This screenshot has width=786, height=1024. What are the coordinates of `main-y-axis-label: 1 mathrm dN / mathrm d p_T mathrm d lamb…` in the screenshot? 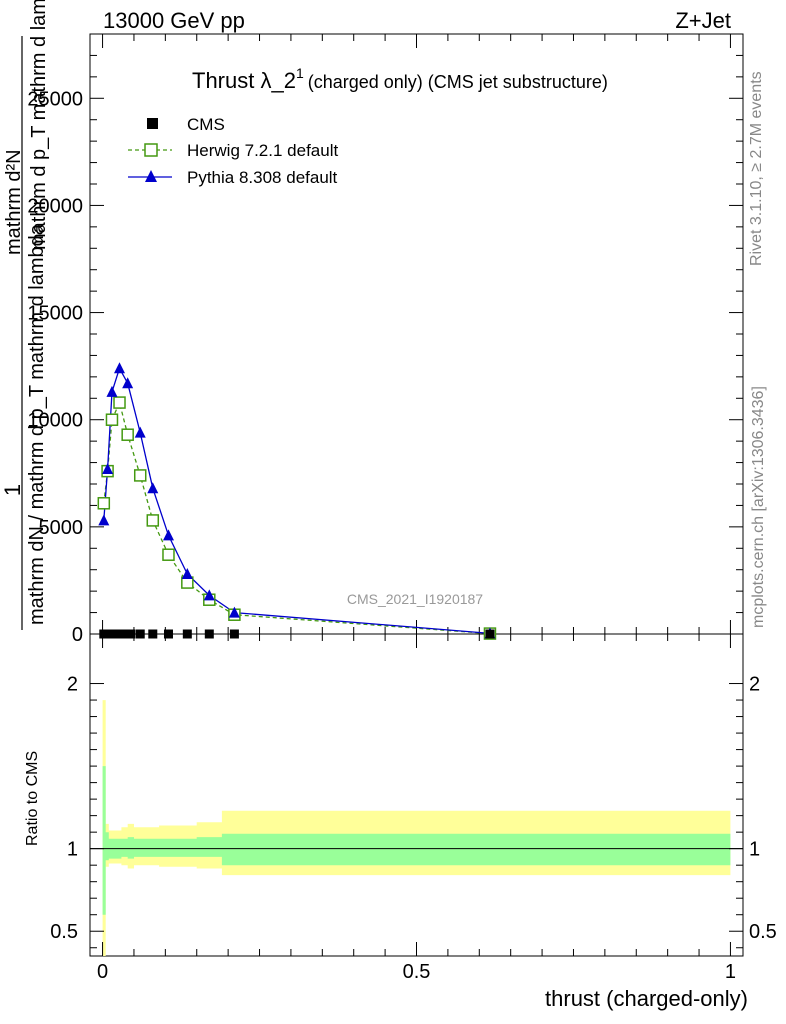 It's located at (25, 315).